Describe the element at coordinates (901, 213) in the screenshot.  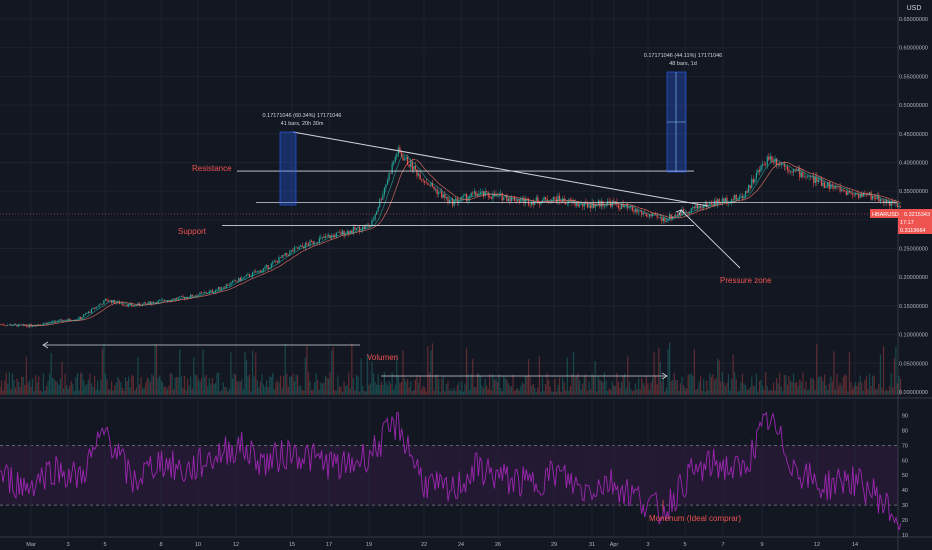
I see `symbol-badge` at that location.